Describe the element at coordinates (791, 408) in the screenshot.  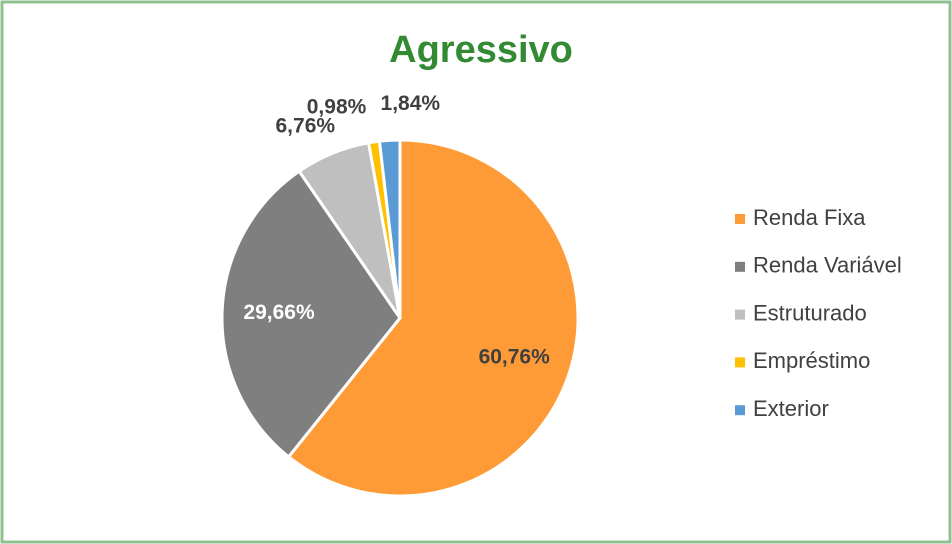
I see `legend-label: Exterior` at that location.